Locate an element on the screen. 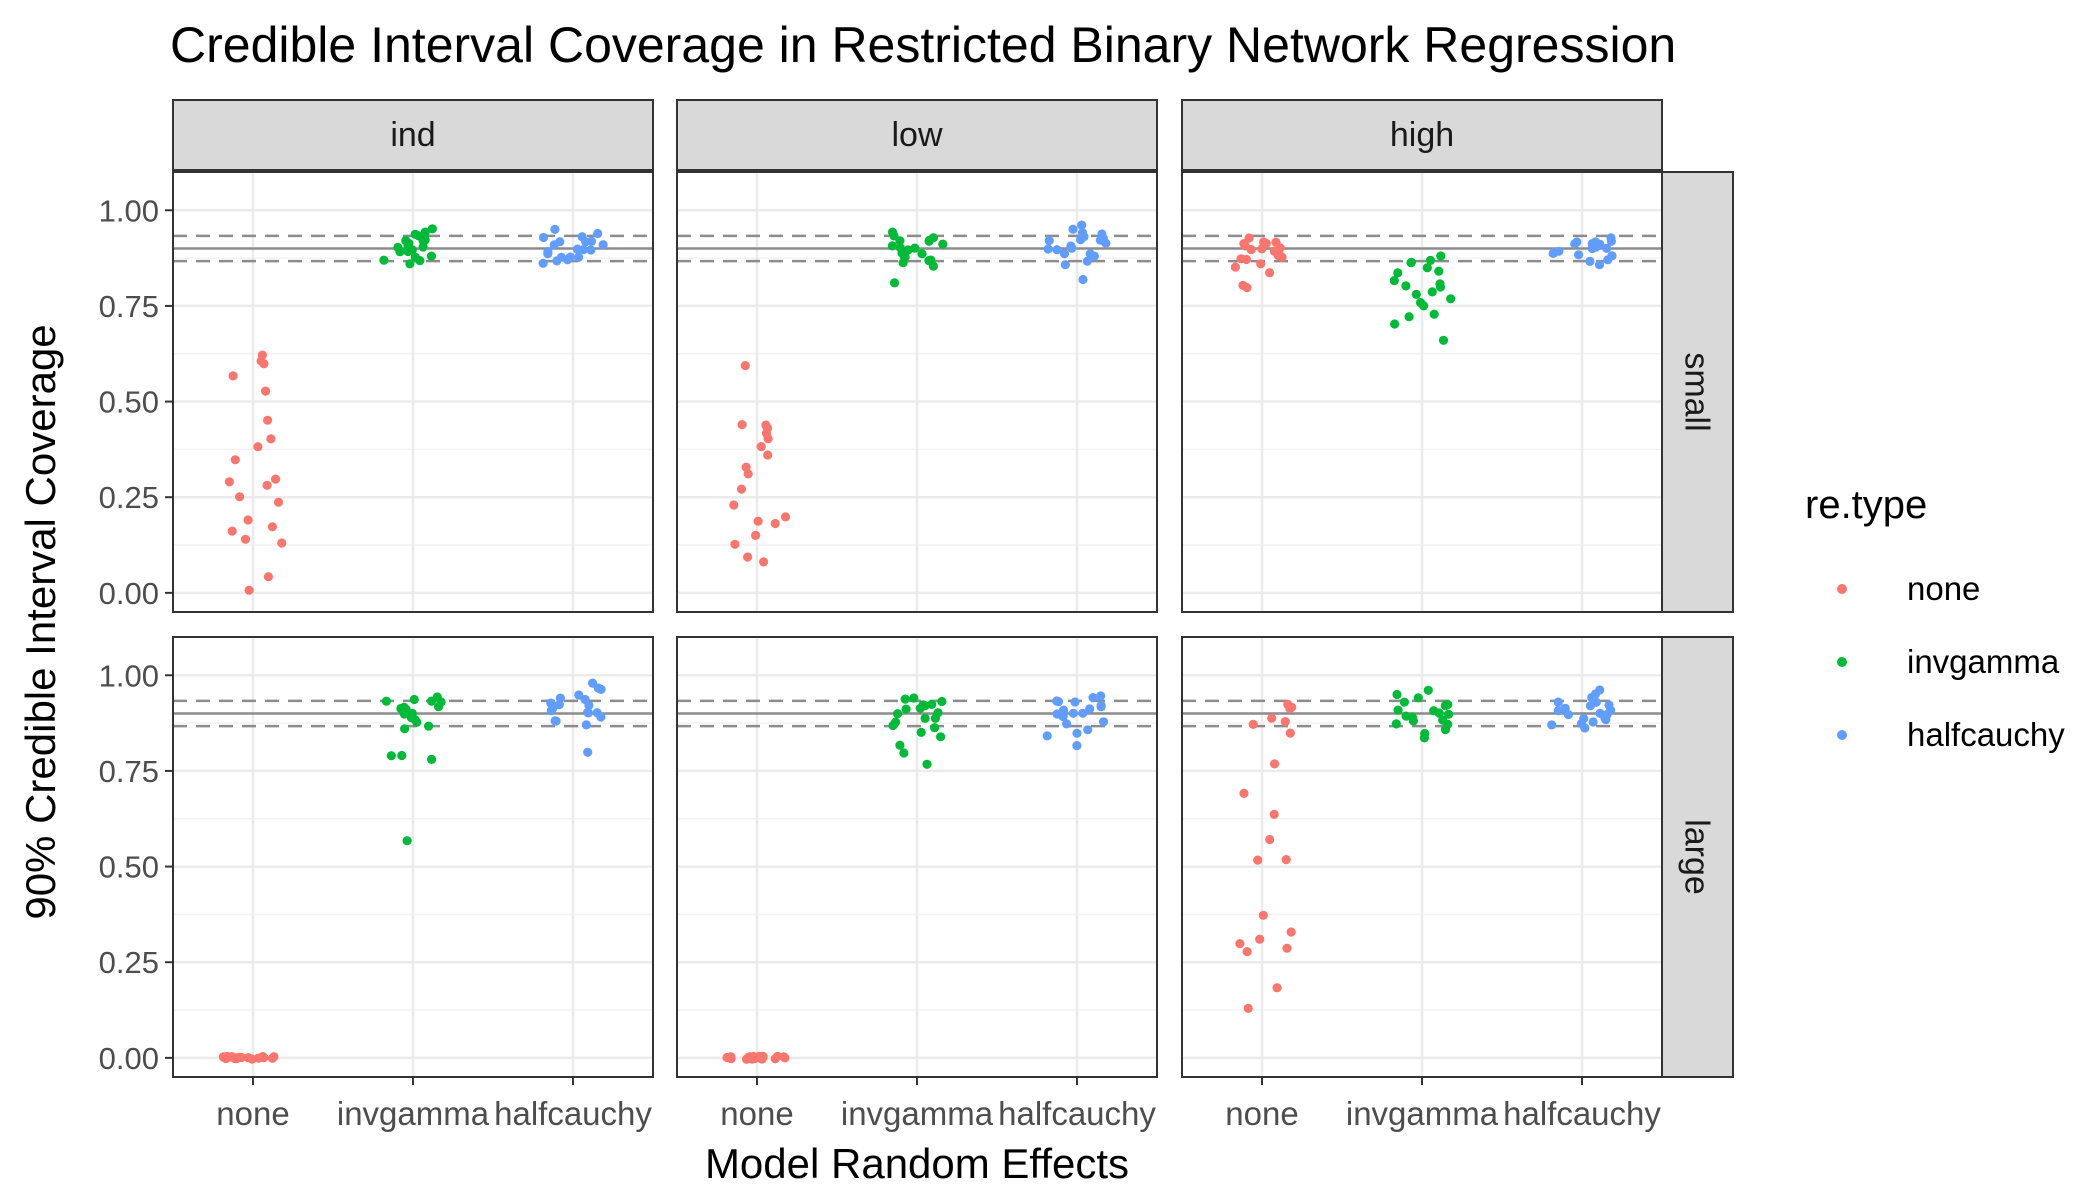 The image size is (2100, 1200). legend-label: invgamma is located at coordinates (1983, 661).